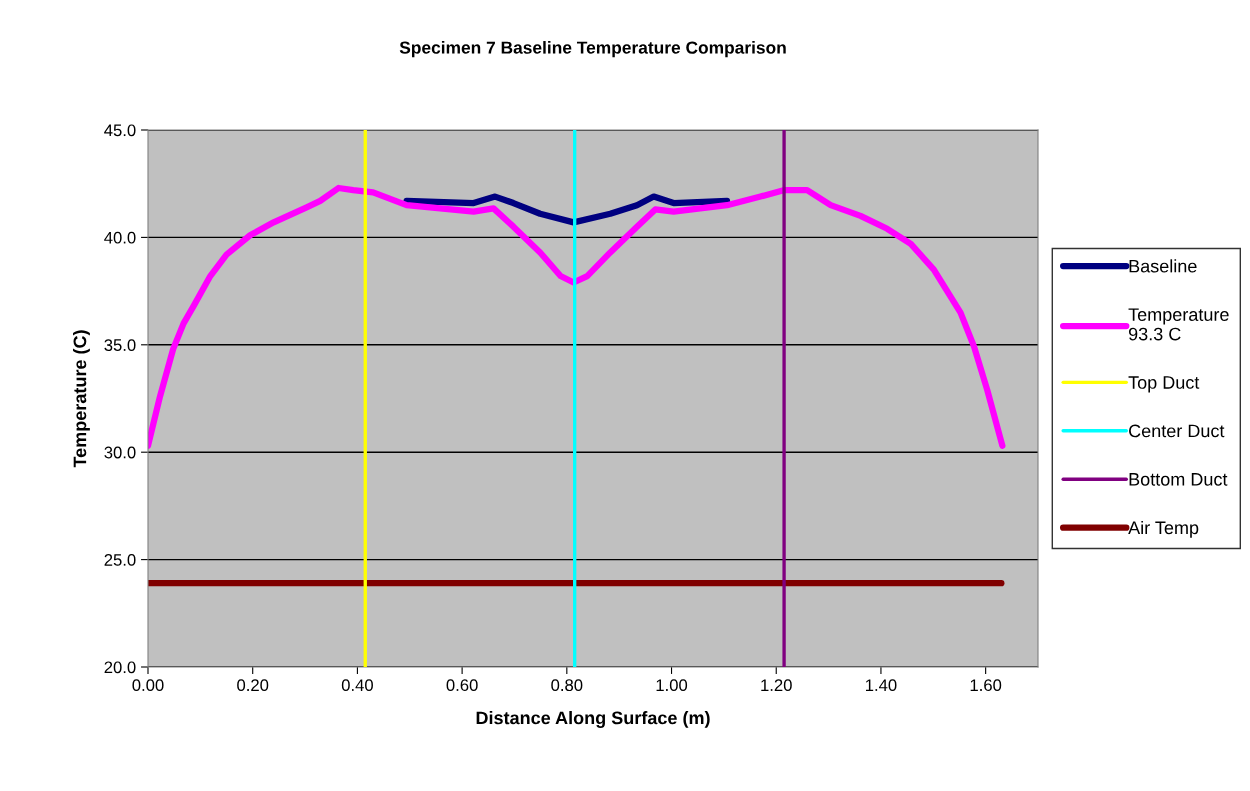 The image size is (1250, 791). I want to click on y-tick-label: 30.0, so click(120, 452).